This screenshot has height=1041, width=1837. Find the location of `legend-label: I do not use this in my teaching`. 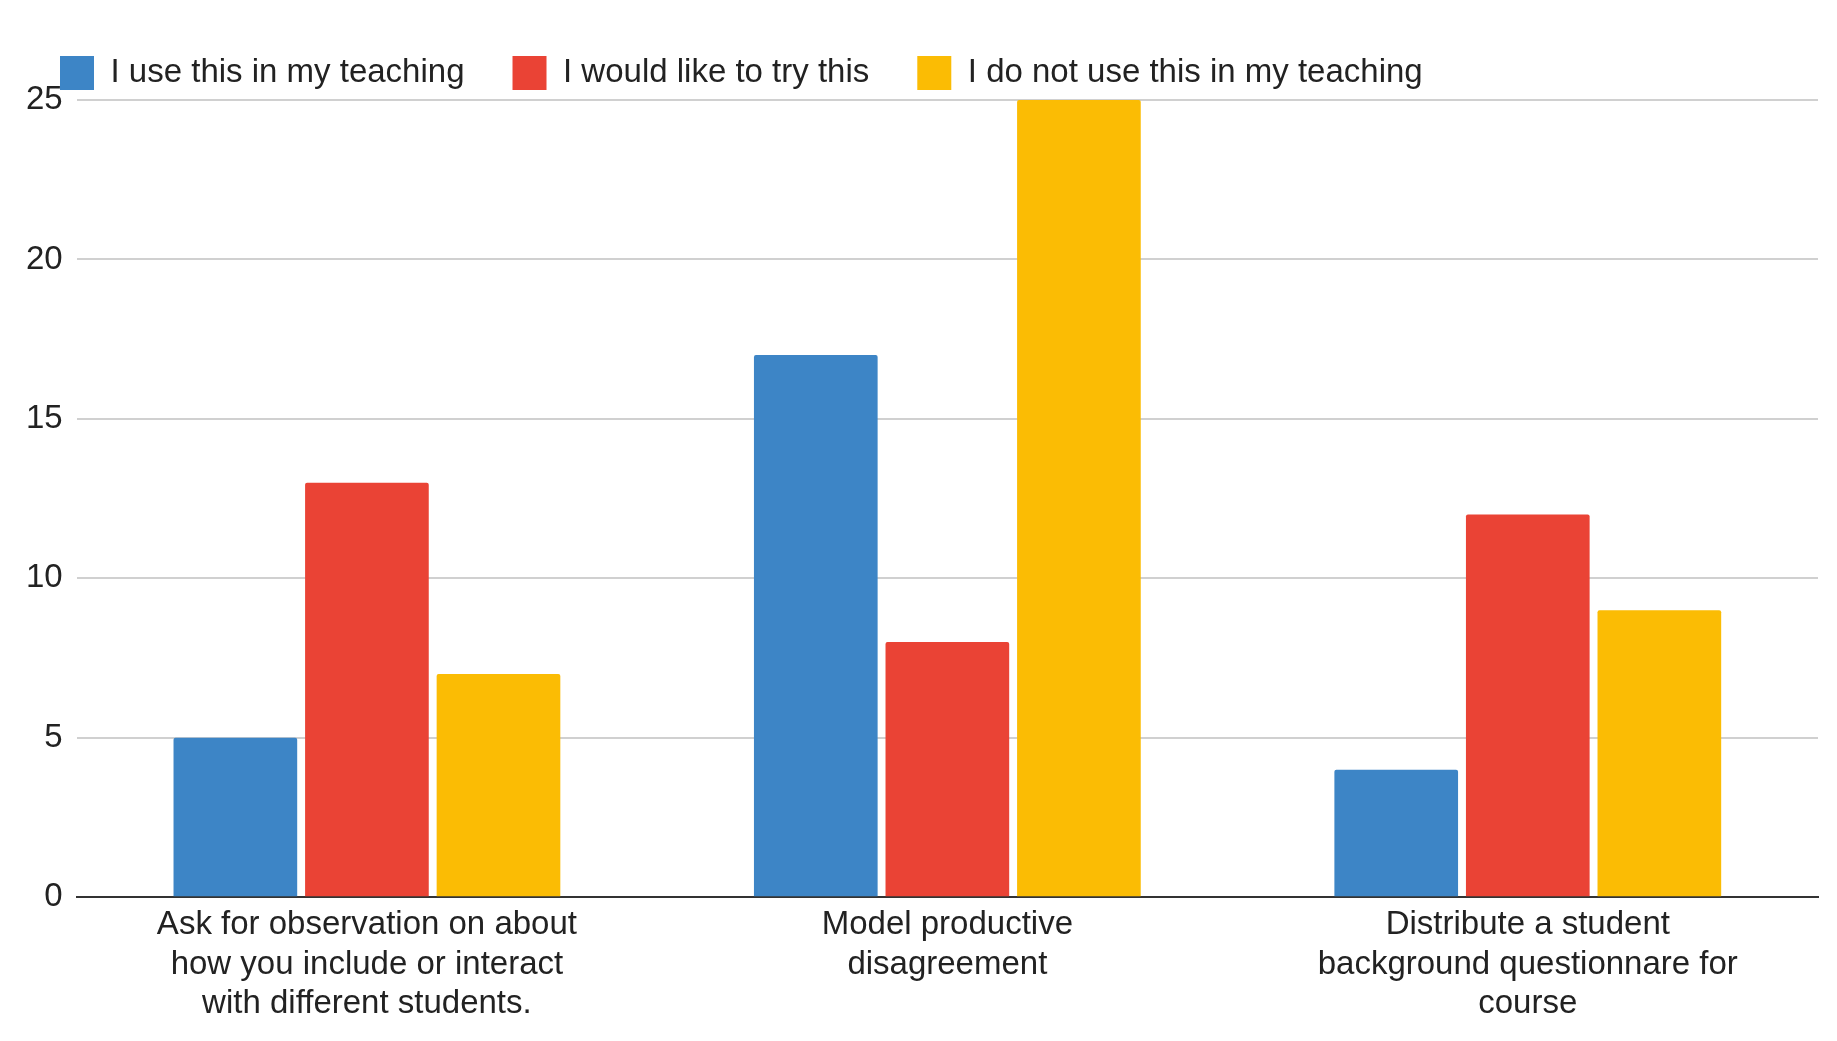

legend-label: I do not use this in my teaching is located at coordinates (1195, 71).